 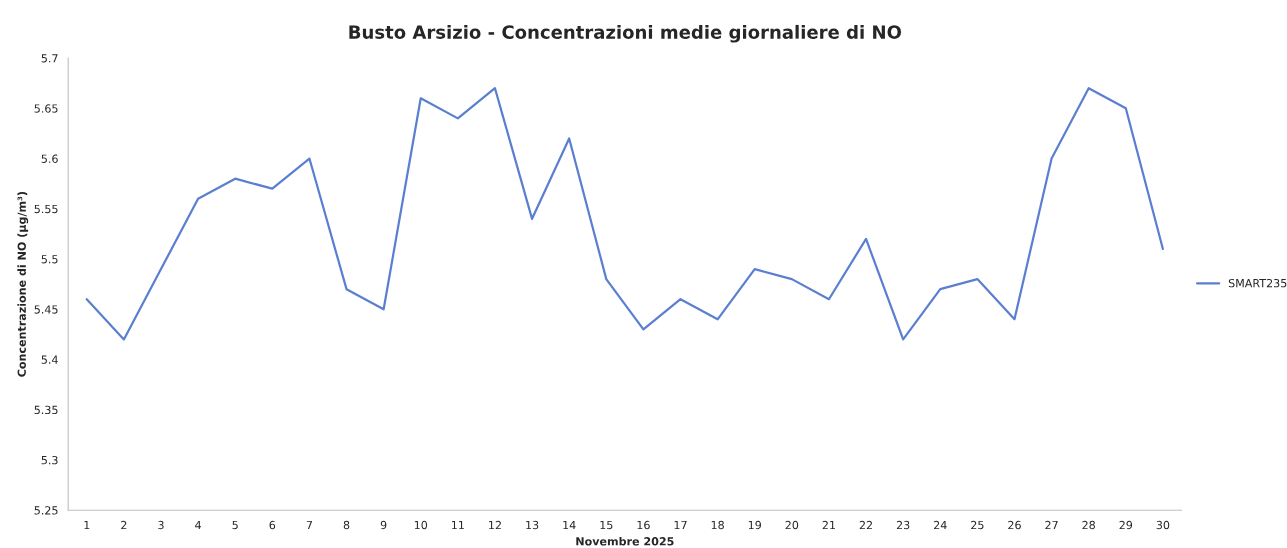 I want to click on x-tick-label: 5, so click(x=235, y=525).